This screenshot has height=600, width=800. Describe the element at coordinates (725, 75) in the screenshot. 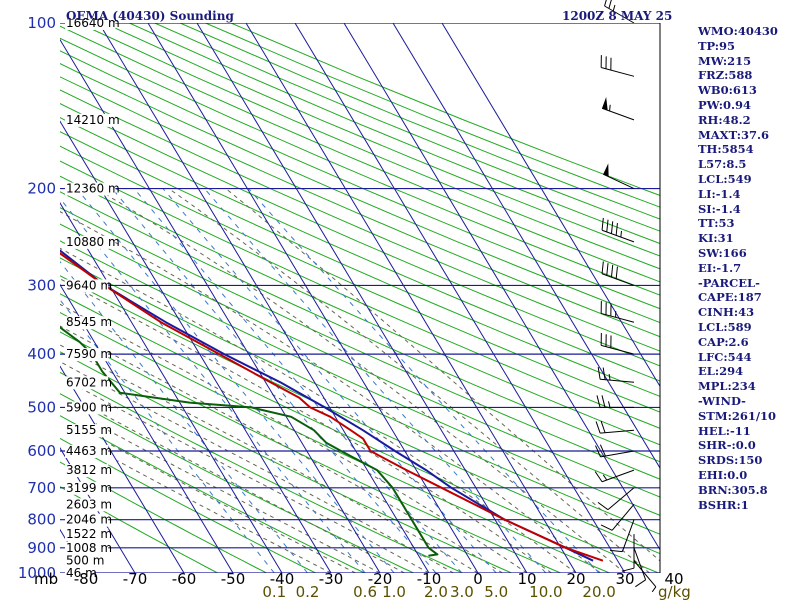

I see `index-entry: FRZ:588` at that location.